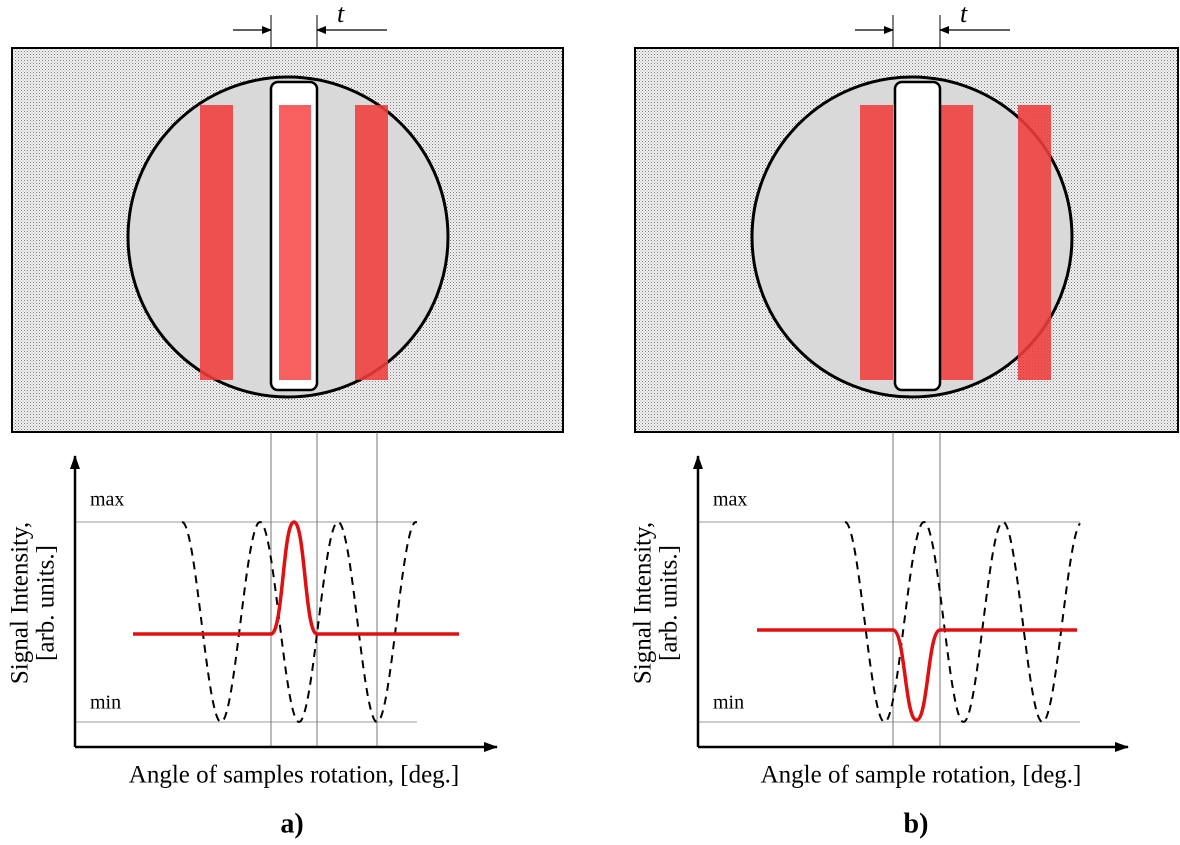 This screenshot has height=845, width=1180. Describe the element at coordinates (294, 775) in the screenshot. I see `x-axis-label: Angle of samples rotation, [deg.]` at that location.